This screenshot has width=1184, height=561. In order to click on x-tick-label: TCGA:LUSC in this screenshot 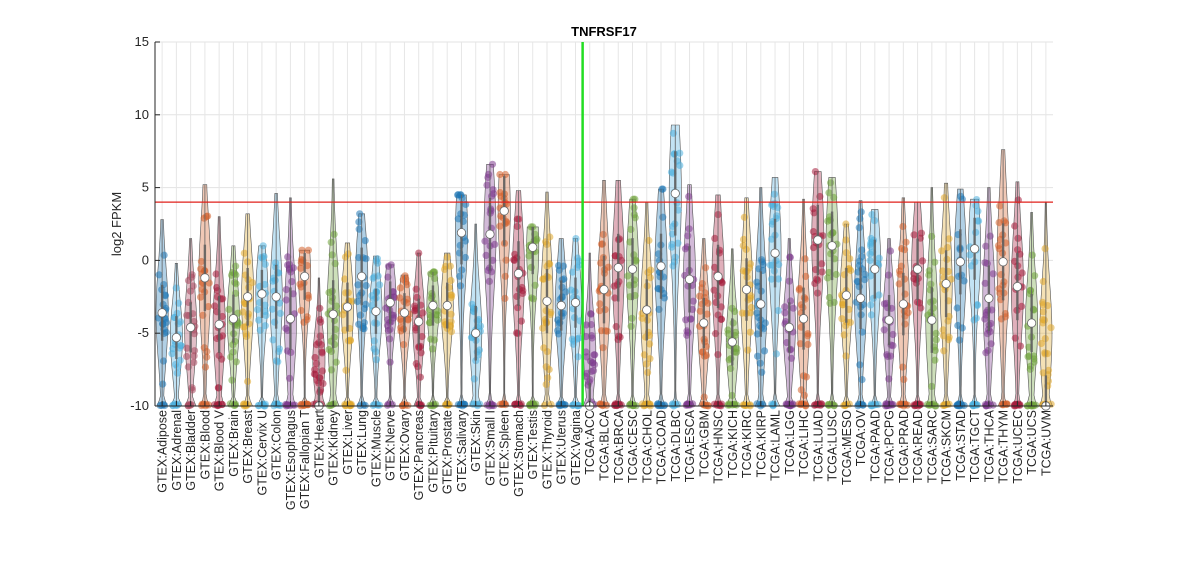, I will do `click(833, 446)`.